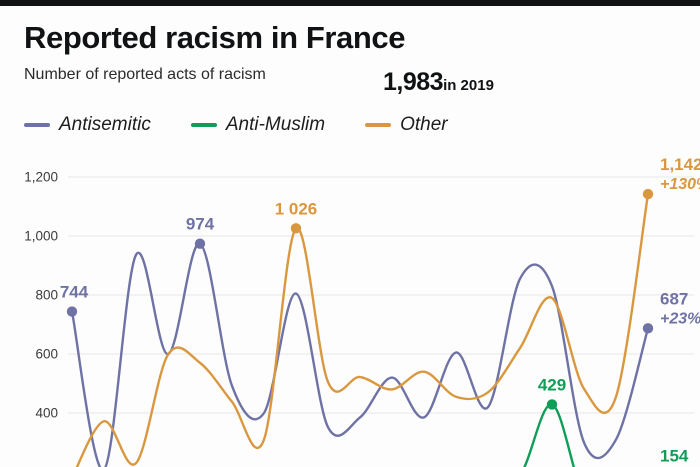 The width and height of the screenshot is (700, 467). Describe the element at coordinates (41, 236) in the screenshot. I see `y-axis-tick-label: 1,000` at that location.